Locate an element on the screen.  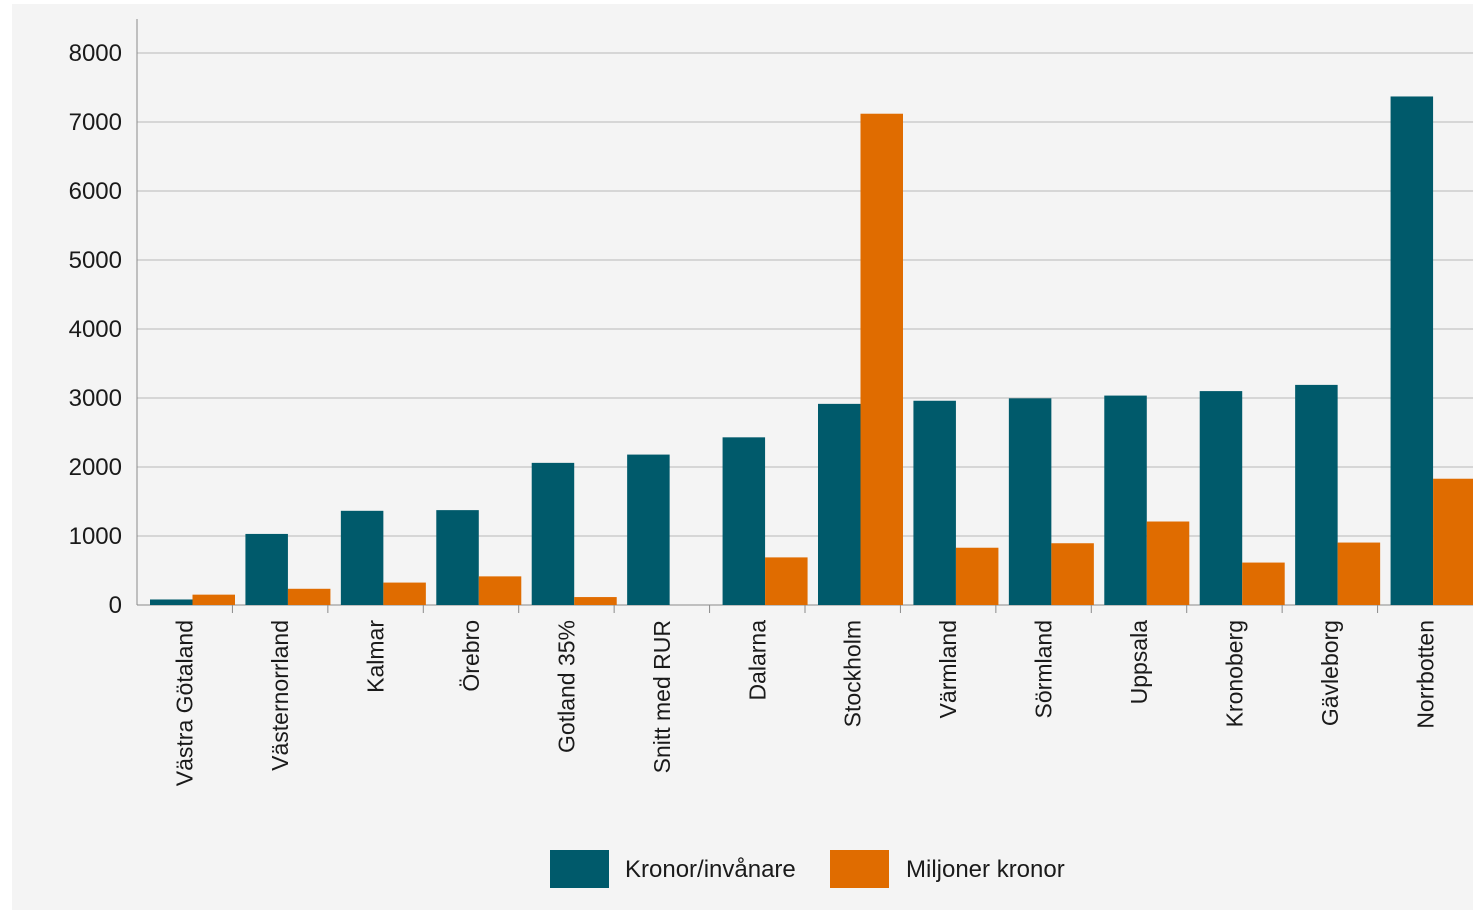
x-tick-label: Kronoberg is located at coordinates (1234, 673).